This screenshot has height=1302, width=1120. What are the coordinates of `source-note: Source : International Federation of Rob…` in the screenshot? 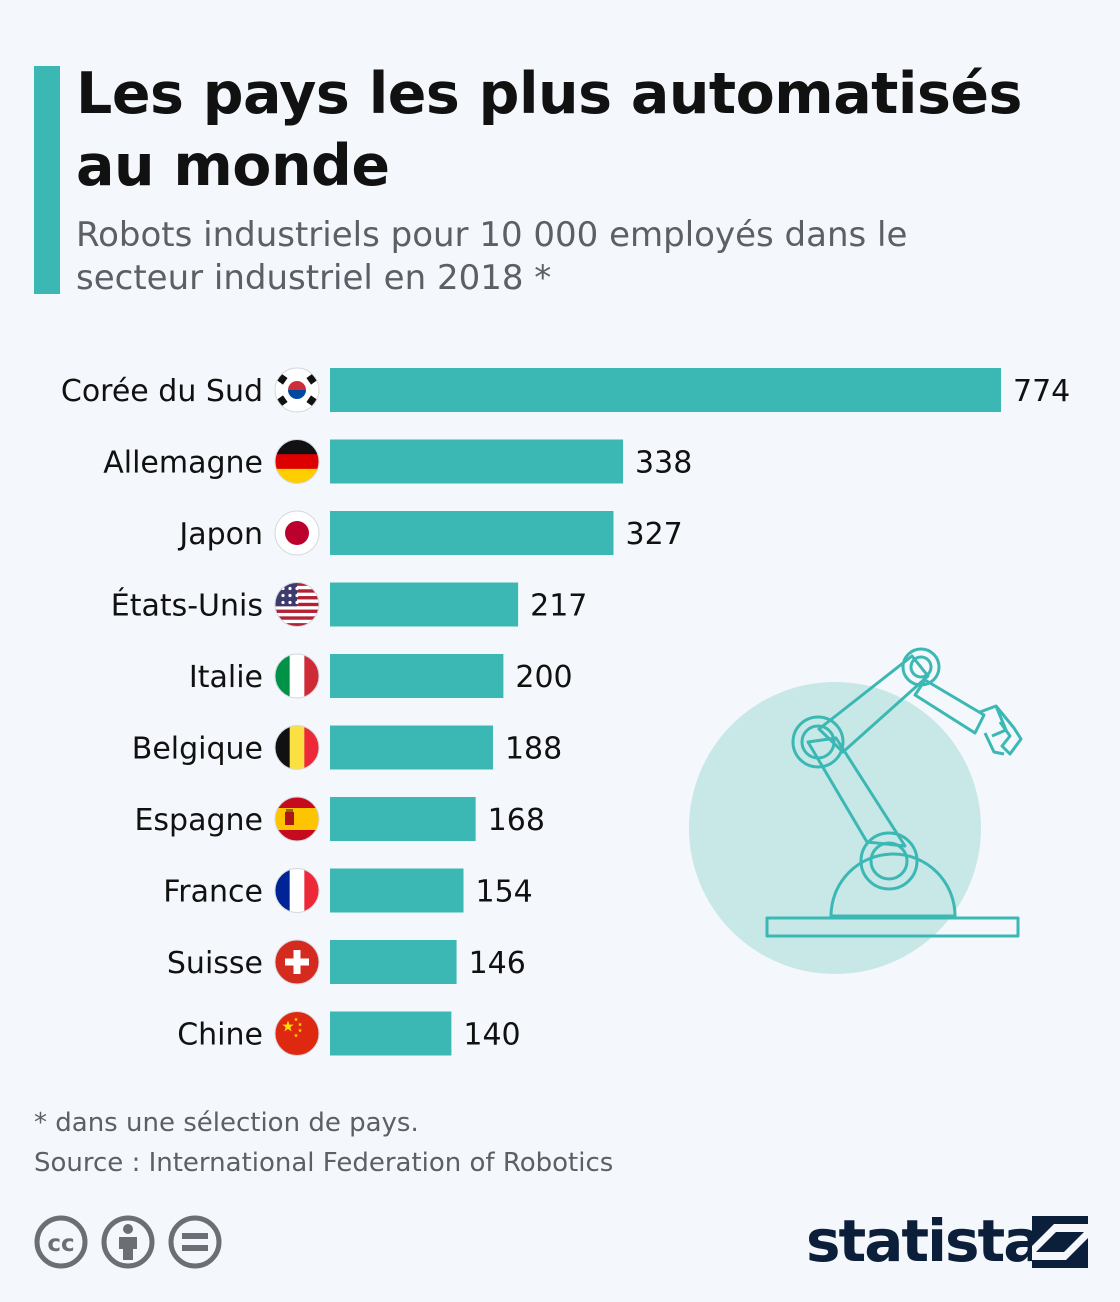 It's located at (324, 1163).